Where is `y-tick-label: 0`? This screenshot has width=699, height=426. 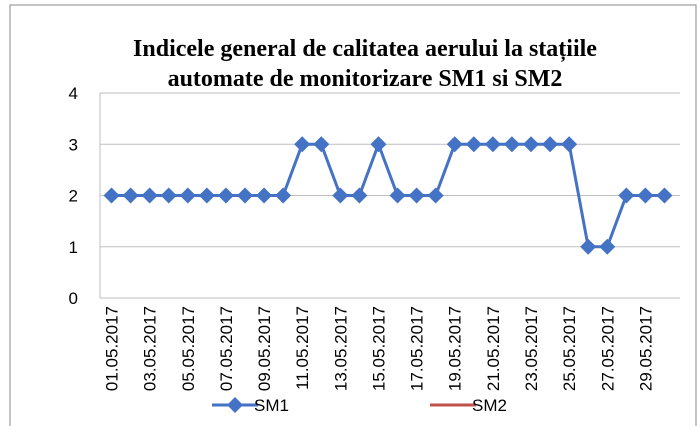
y-tick-label: 0 is located at coordinates (73, 298).